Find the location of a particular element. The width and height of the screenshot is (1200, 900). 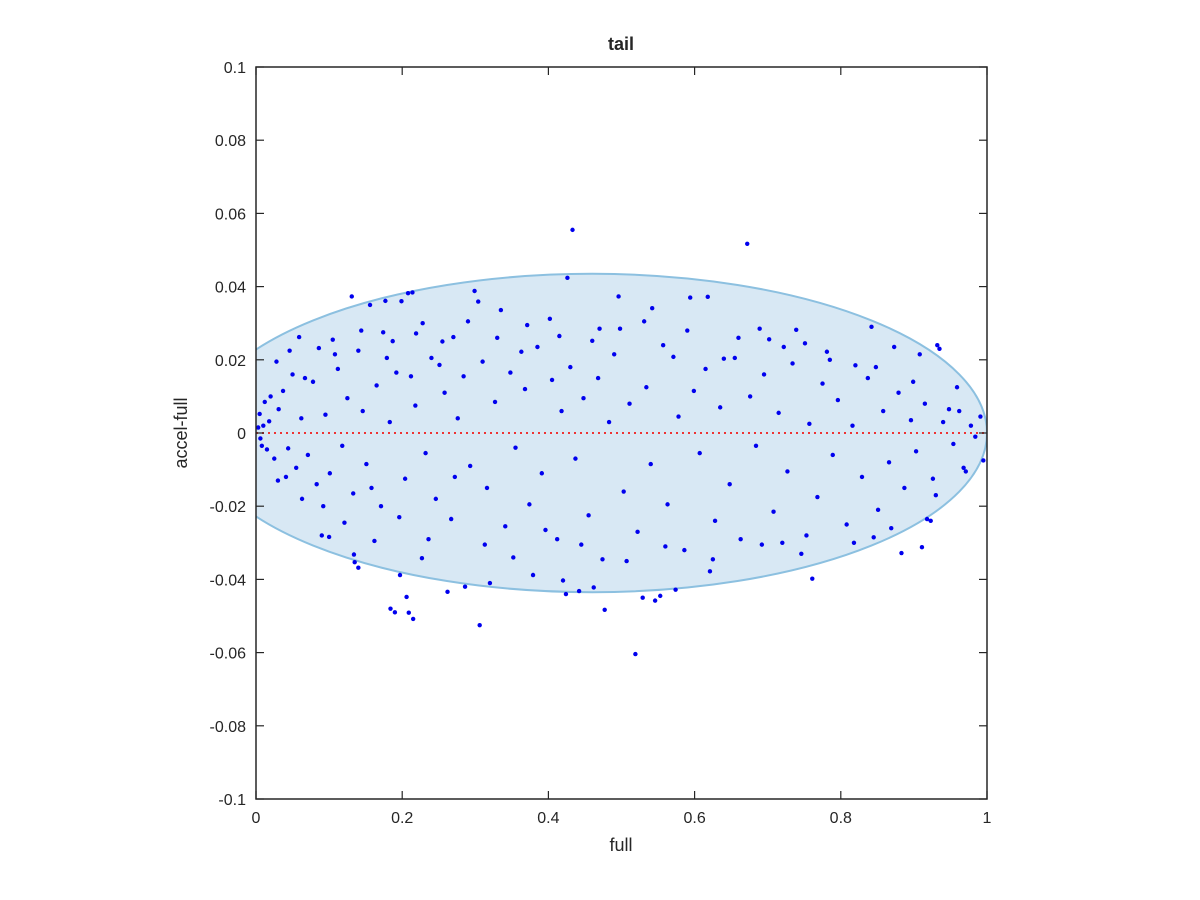

y-tick-label: 0.04 is located at coordinates (230, 288).